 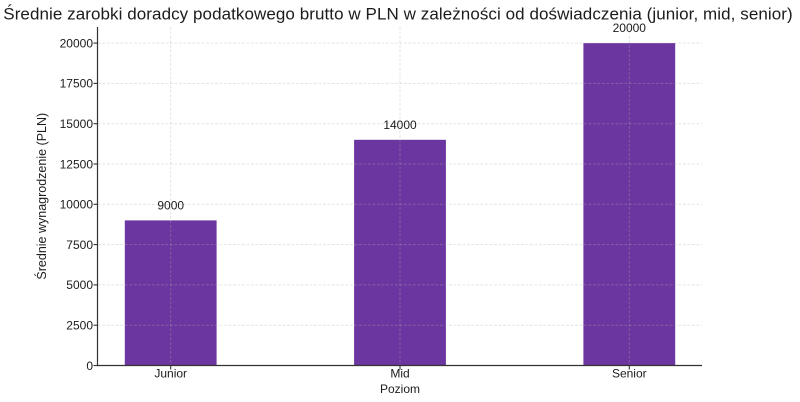 I want to click on svg-text: Poziom, so click(x=400, y=389).